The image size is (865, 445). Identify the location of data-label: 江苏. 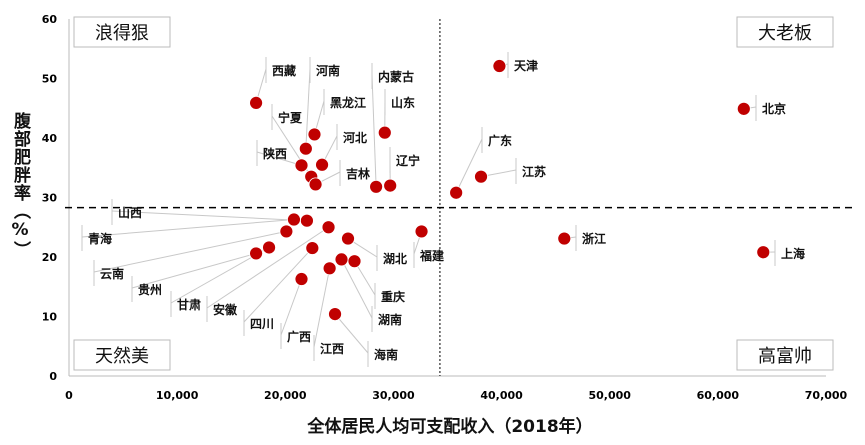
(534, 171).